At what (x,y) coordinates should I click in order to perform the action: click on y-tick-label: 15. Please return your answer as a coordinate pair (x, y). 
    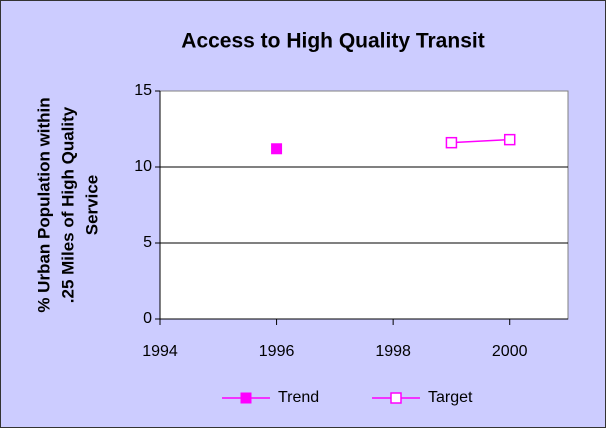
    Looking at the image, I should click on (143, 90).